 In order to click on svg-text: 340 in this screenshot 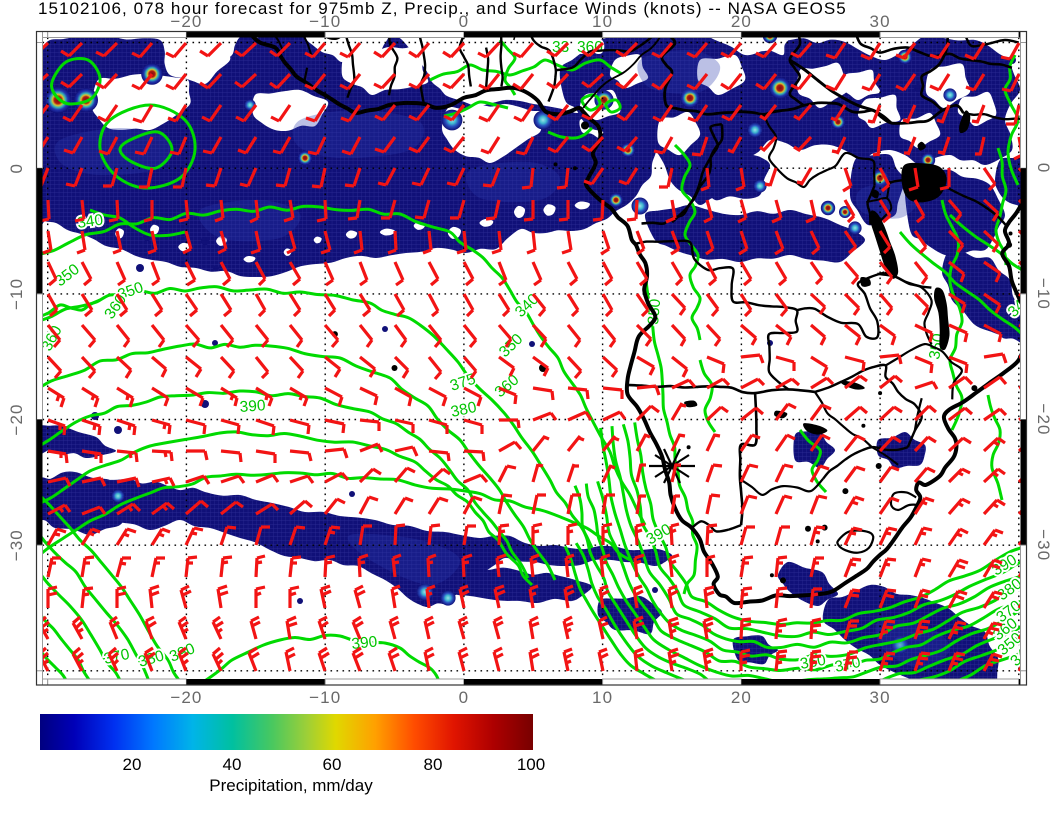, I will do `click(90, 221)`.